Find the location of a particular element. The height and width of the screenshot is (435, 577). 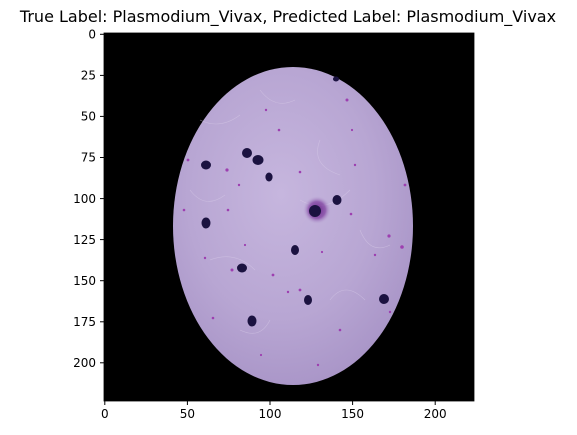

x-axis: 0 50 100 150 200 is located at coordinates (274, 411).